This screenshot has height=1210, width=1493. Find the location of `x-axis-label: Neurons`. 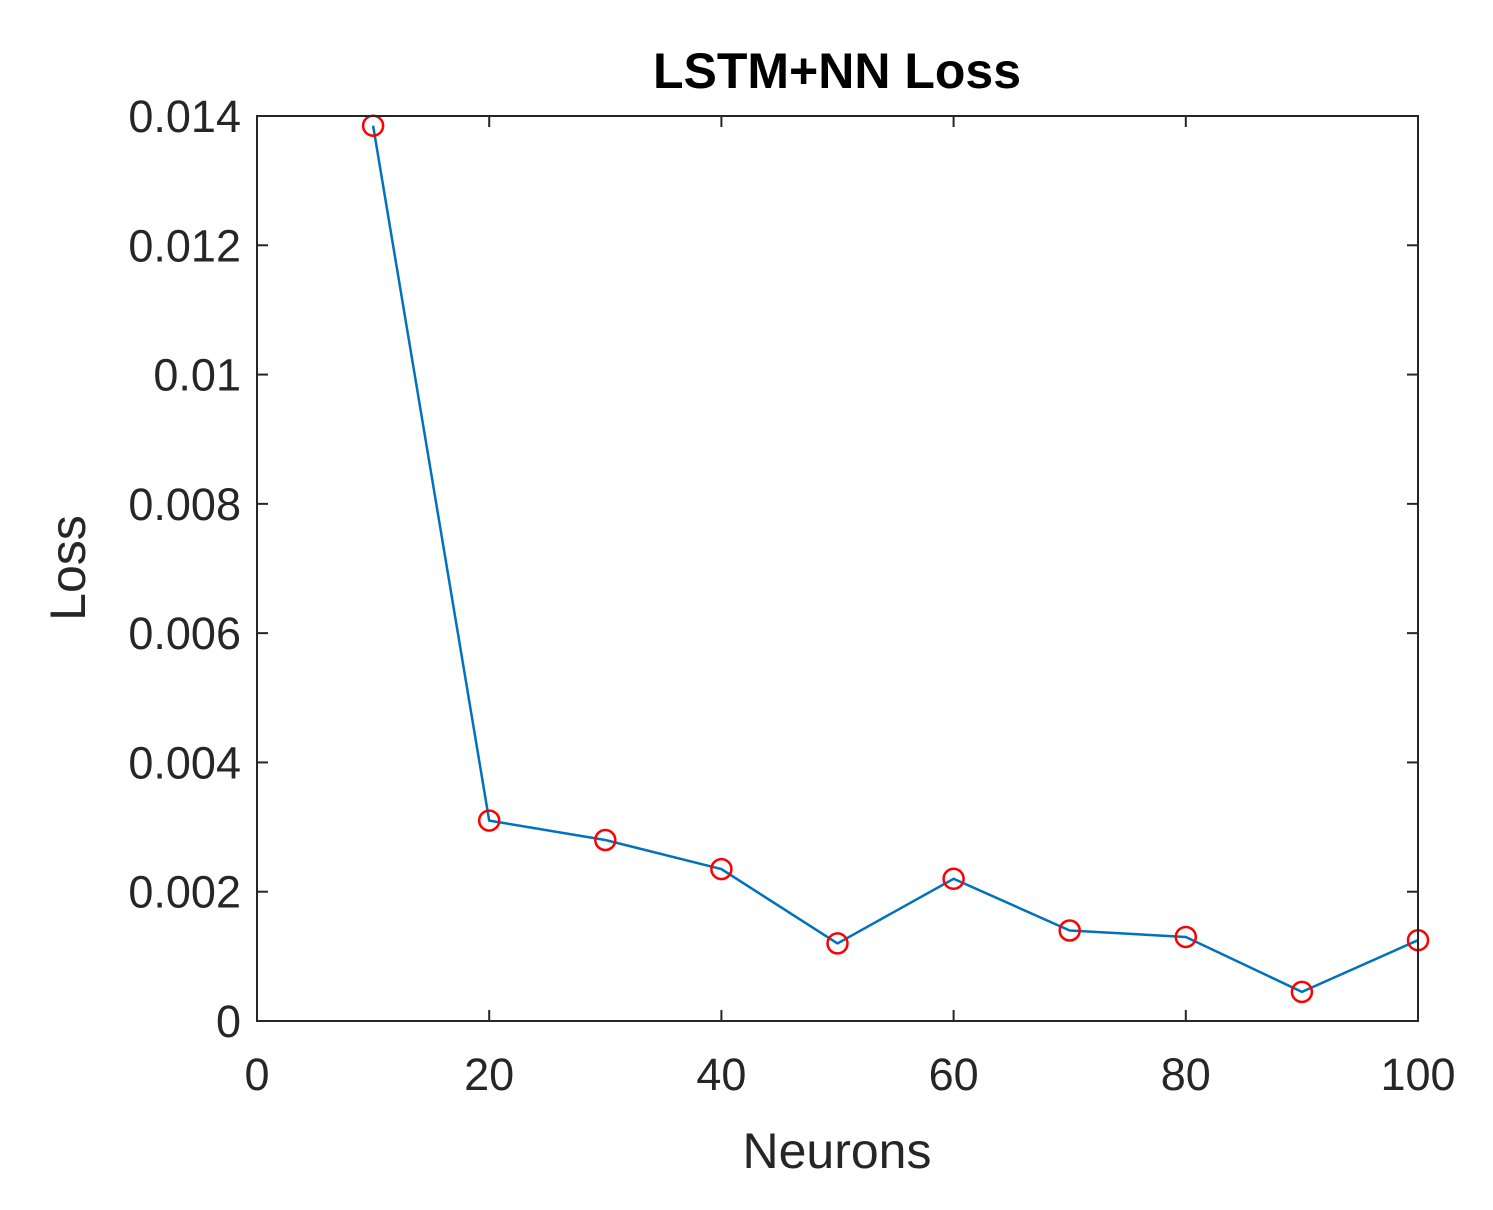

x-axis-label: Neurons is located at coordinates (837, 1151).